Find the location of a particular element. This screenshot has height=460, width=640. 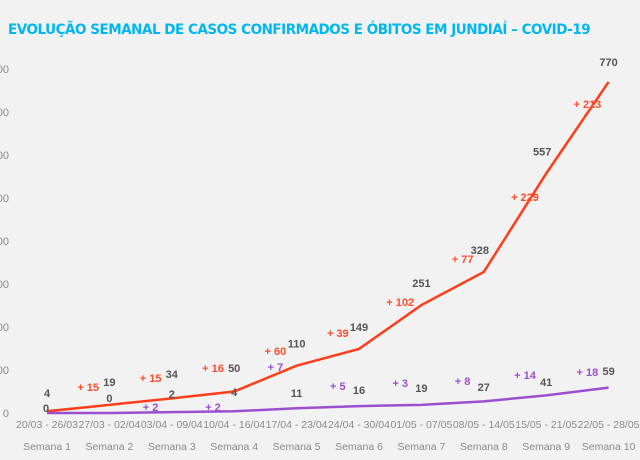

deaths-increment-label: + 7 is located at coordinates (276, 368).